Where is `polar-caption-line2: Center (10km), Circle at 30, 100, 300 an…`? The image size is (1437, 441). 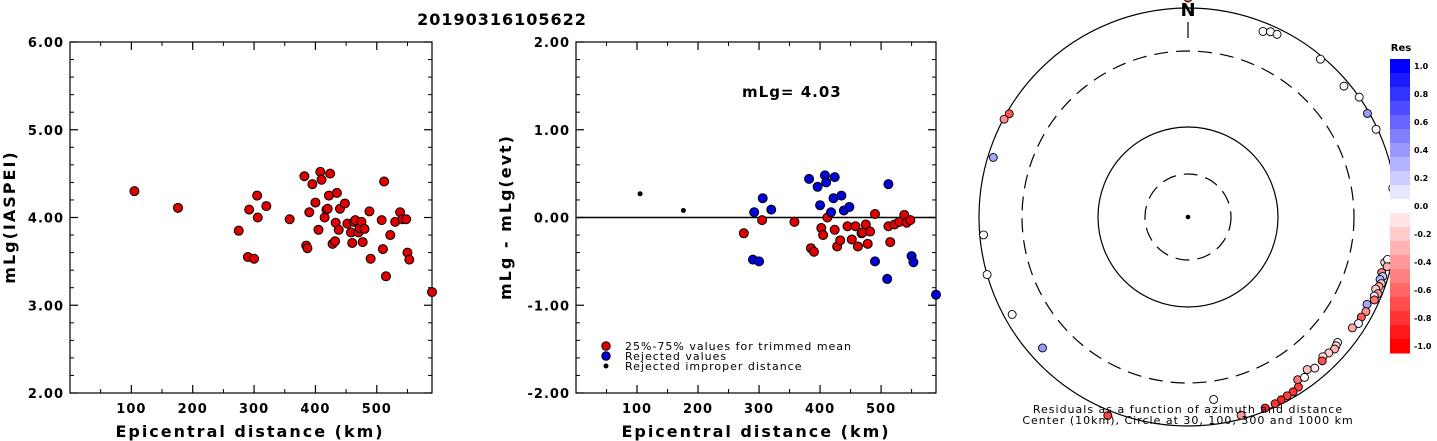
polar-caption-line2: Center (10km), Circle at 30, 100, 300 an… is located at coordinates (1187, 420).